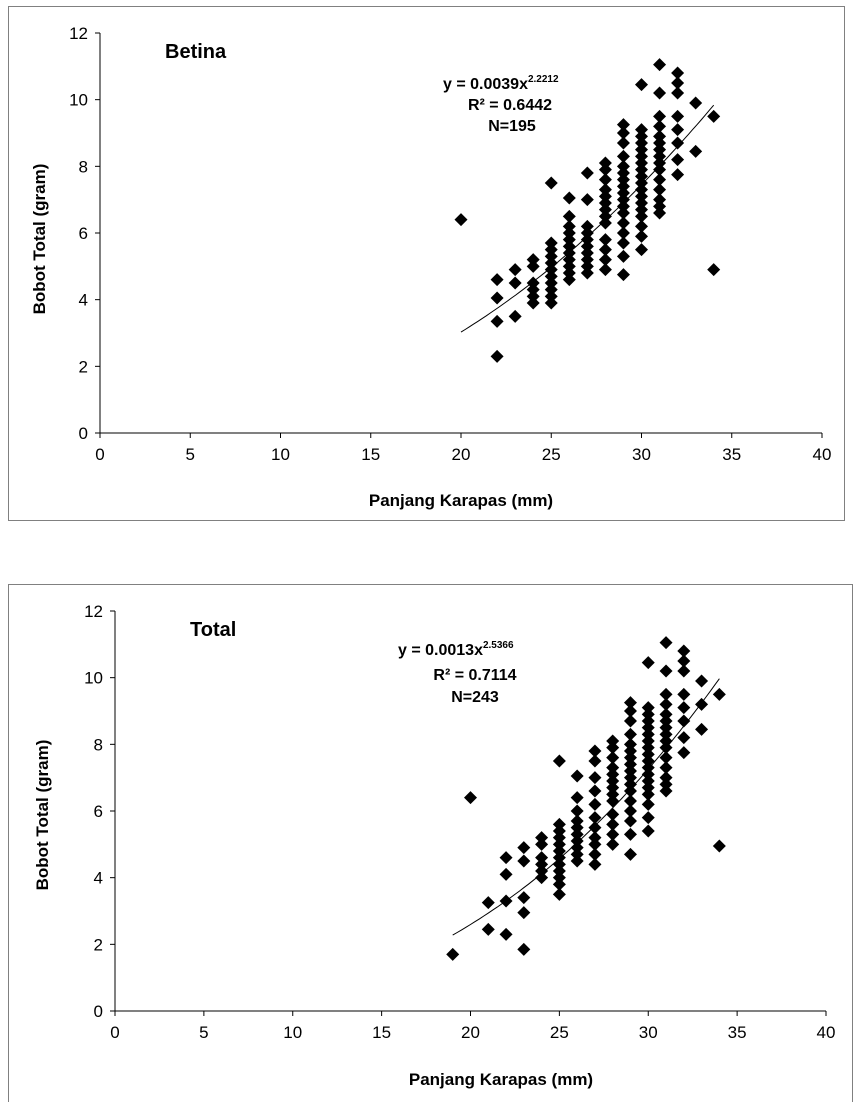  I want to click on y-tick-label: 6, so click(98, 811).